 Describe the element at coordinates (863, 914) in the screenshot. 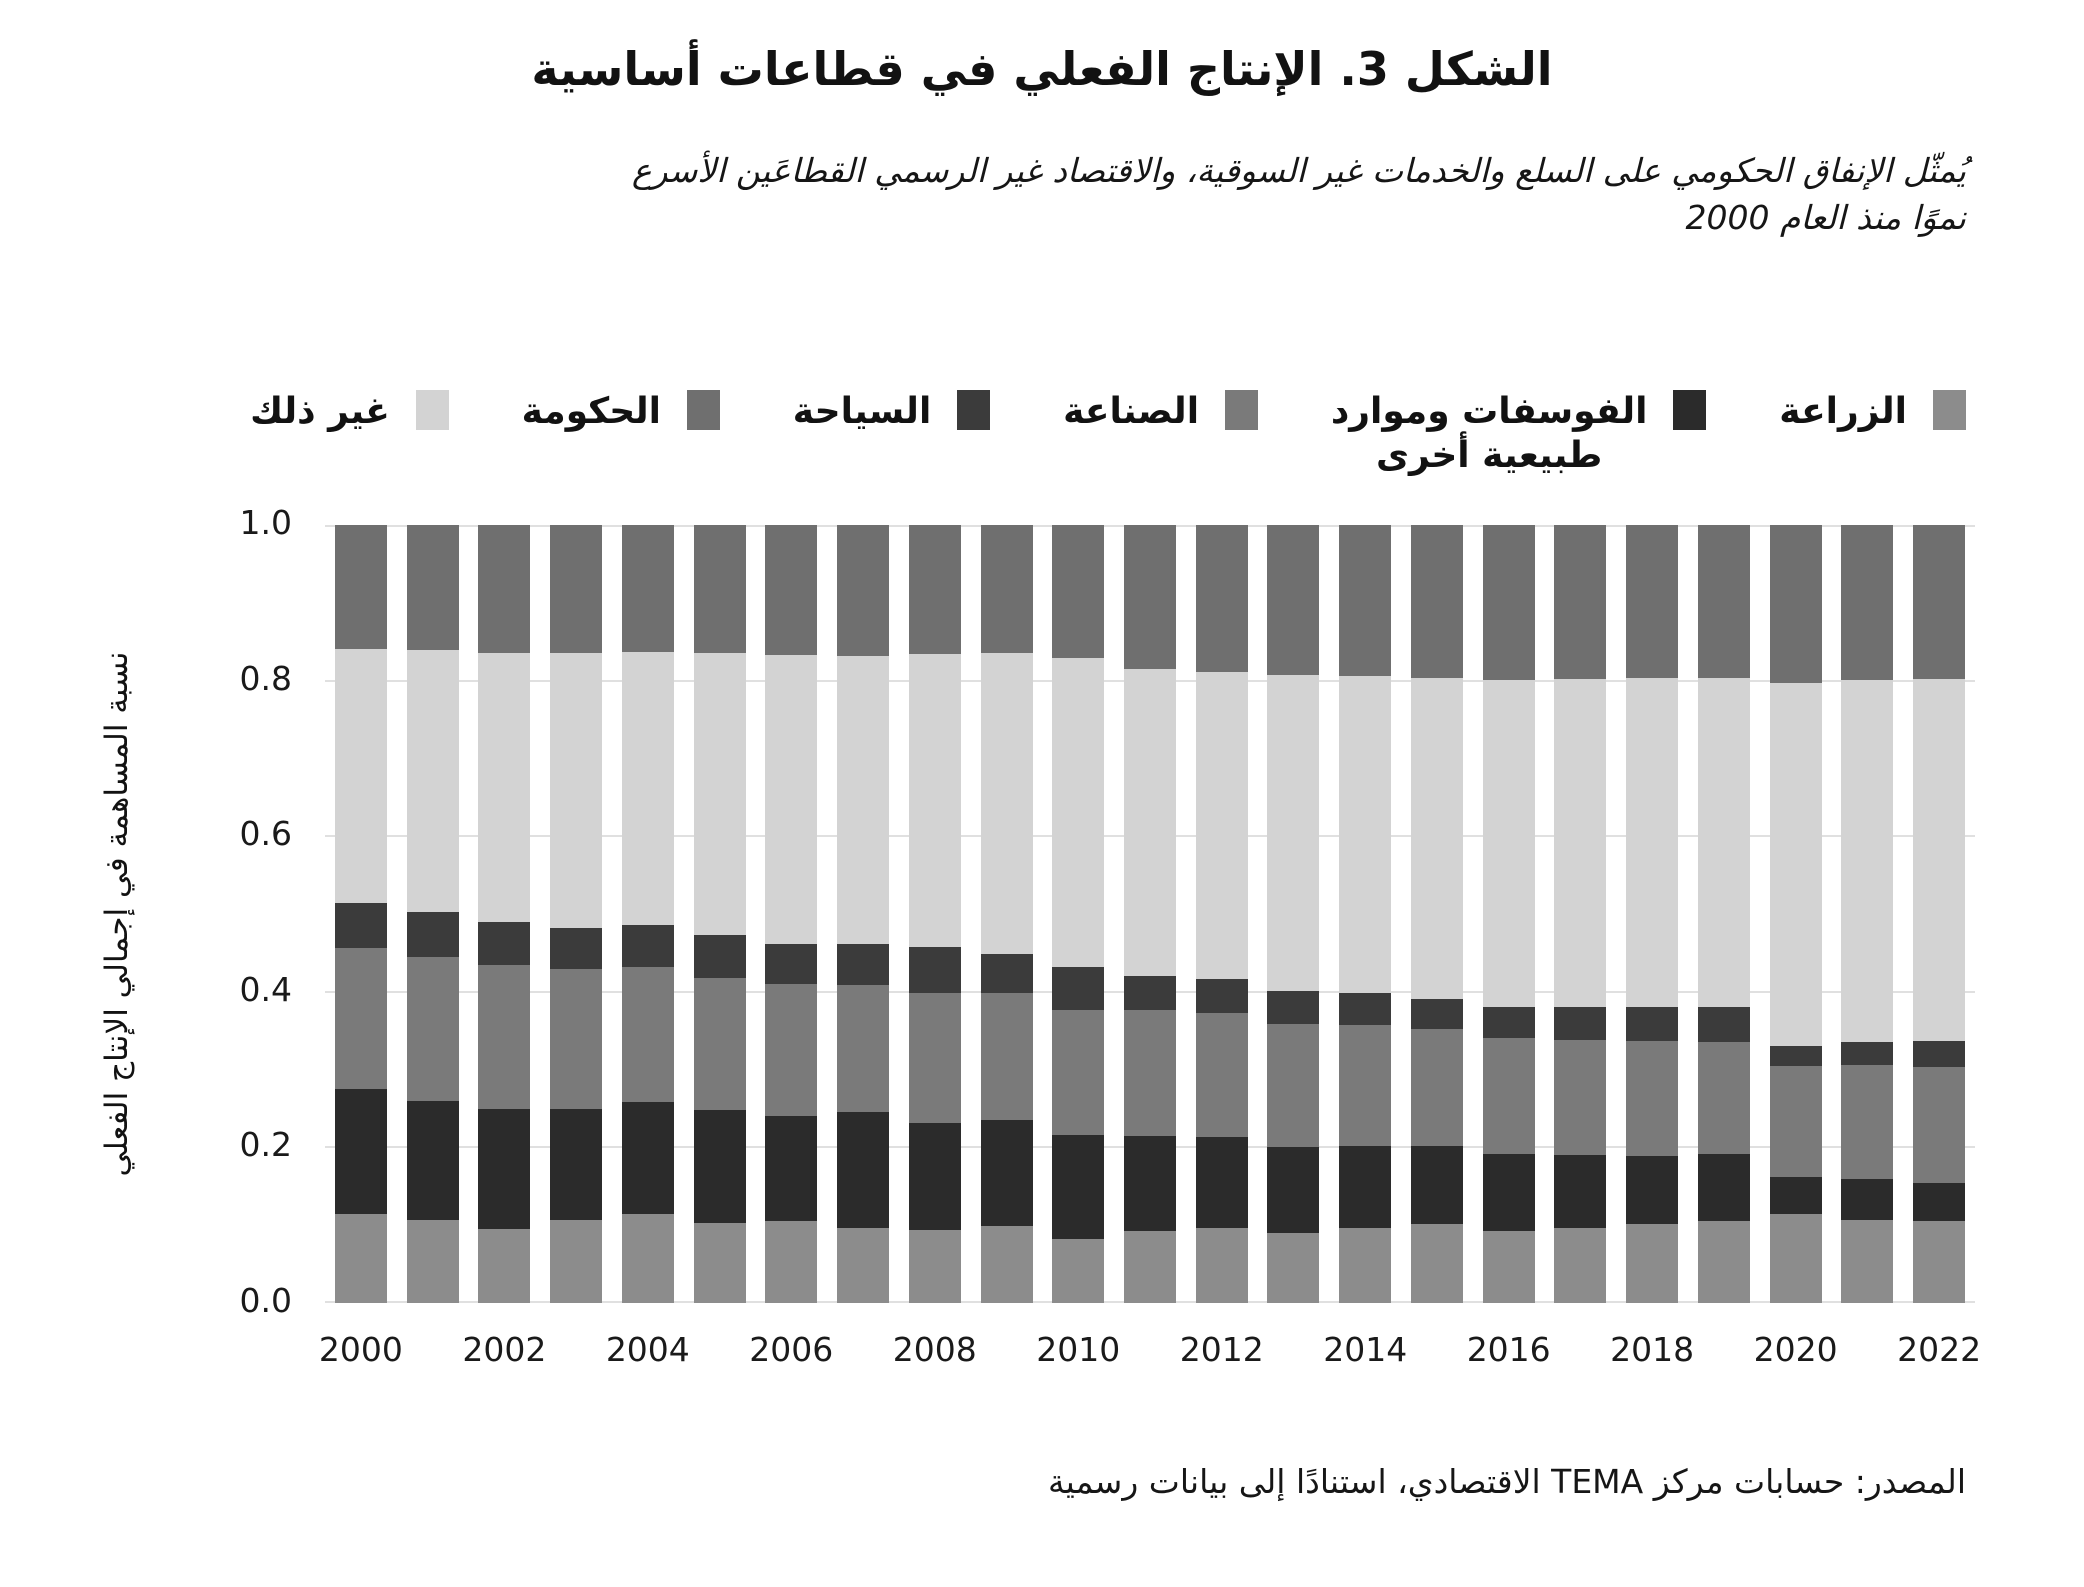

I see `bar-2007` at that location.